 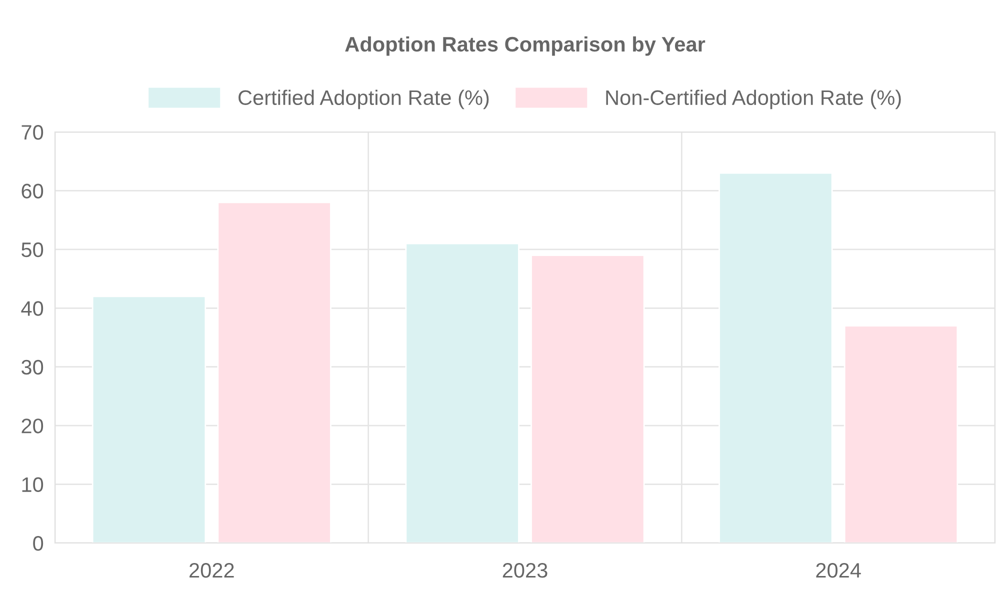 I want to click on x-tick-label: 2023, so click(x=525, y=570).